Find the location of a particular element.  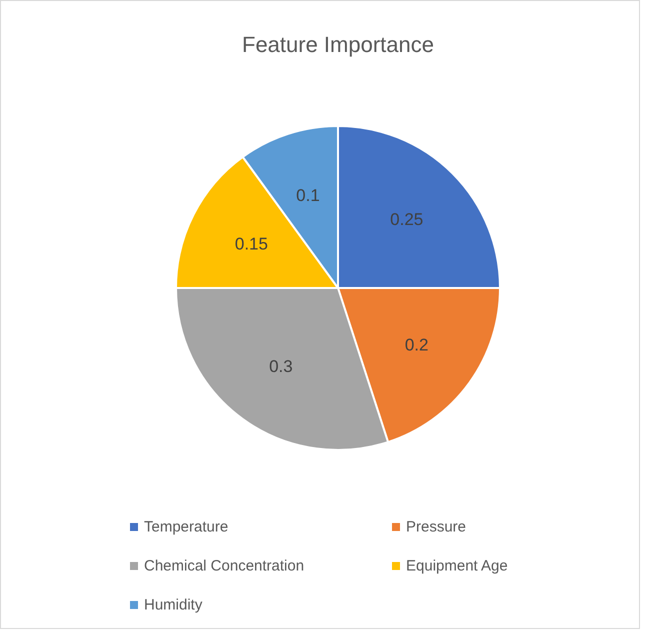

data-label: 0.2 is located at coordinates (416, 345).